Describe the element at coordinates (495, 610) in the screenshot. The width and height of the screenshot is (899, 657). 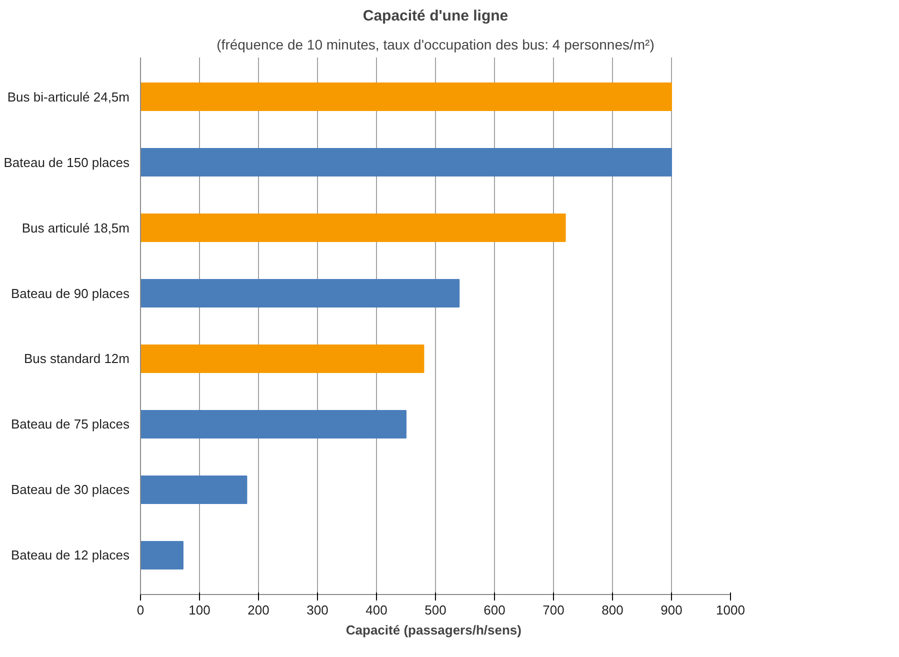
I see `x-tick-label: 600` at that location.